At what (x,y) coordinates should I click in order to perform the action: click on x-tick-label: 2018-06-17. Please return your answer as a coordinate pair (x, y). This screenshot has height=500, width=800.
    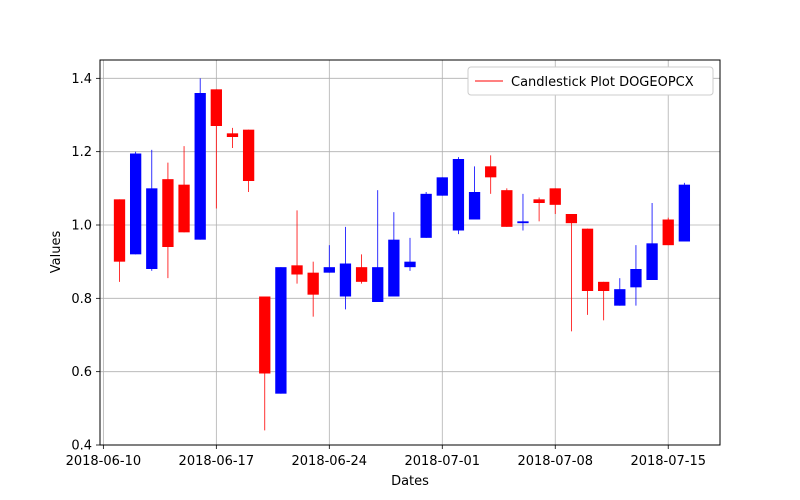
    Looking at the image, I should click on (217, 461).